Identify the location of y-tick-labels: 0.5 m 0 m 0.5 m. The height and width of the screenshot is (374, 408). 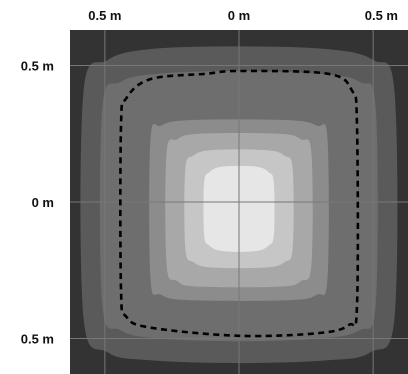
(37, 202).